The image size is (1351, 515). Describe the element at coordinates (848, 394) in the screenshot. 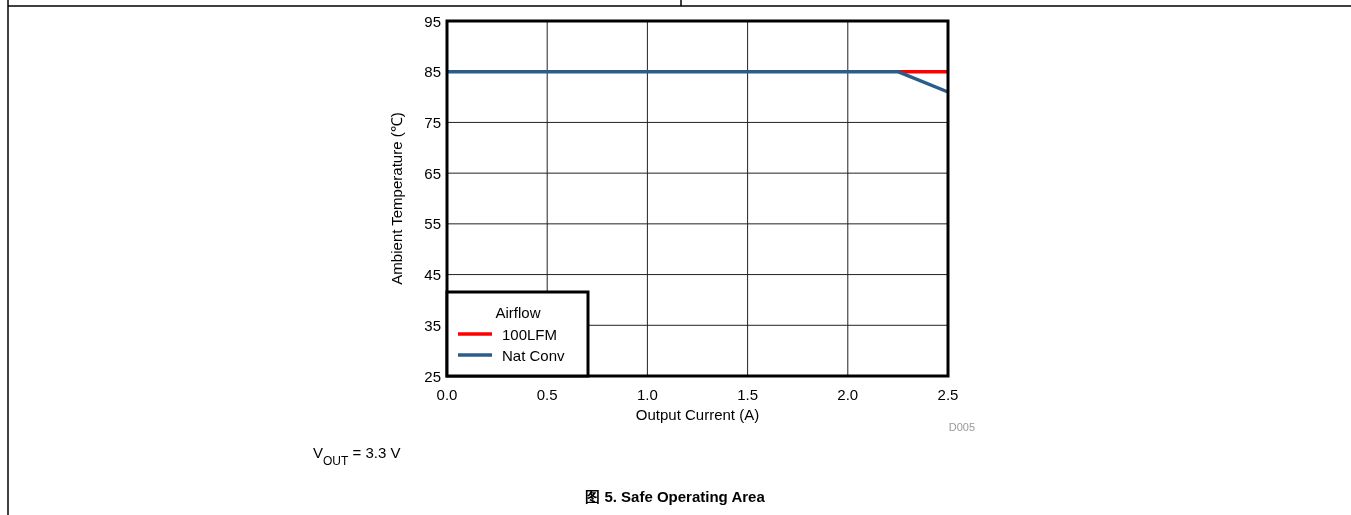

I see `x-tick-label: 2.0` at that location.